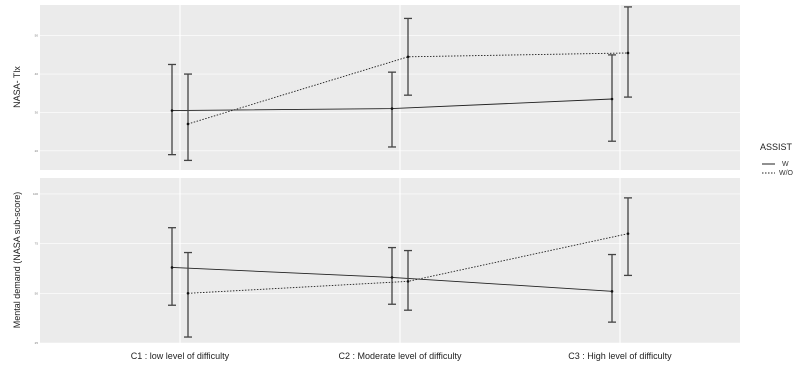 The width and height of the screenshot is (796, 365). I want to click on legend-item-w: W, so click(775, 164).